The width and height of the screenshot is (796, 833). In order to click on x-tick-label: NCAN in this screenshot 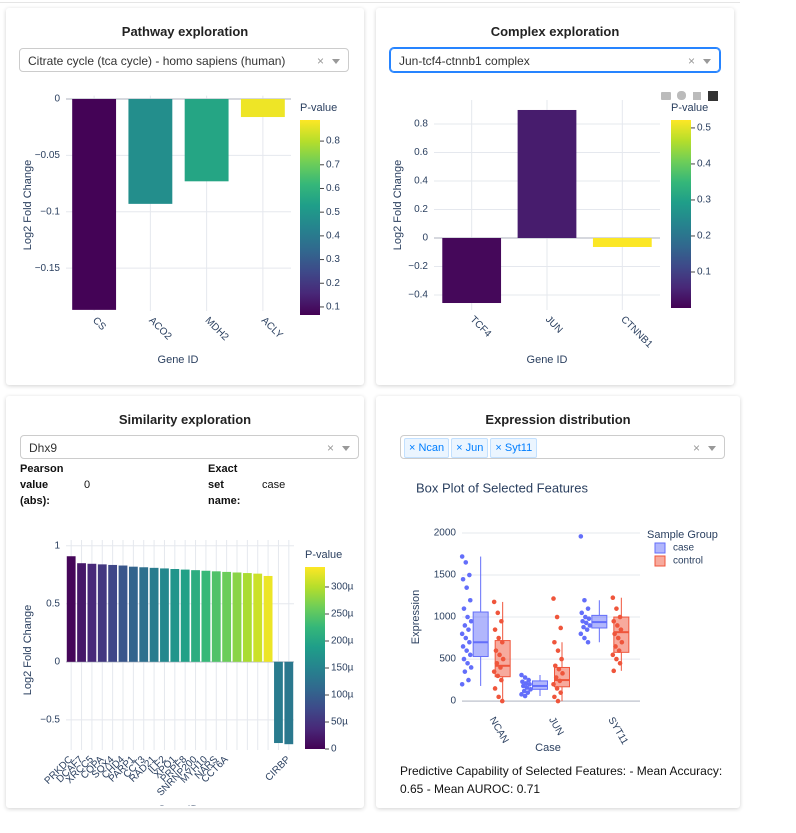, I will do `click(499, 730)`.